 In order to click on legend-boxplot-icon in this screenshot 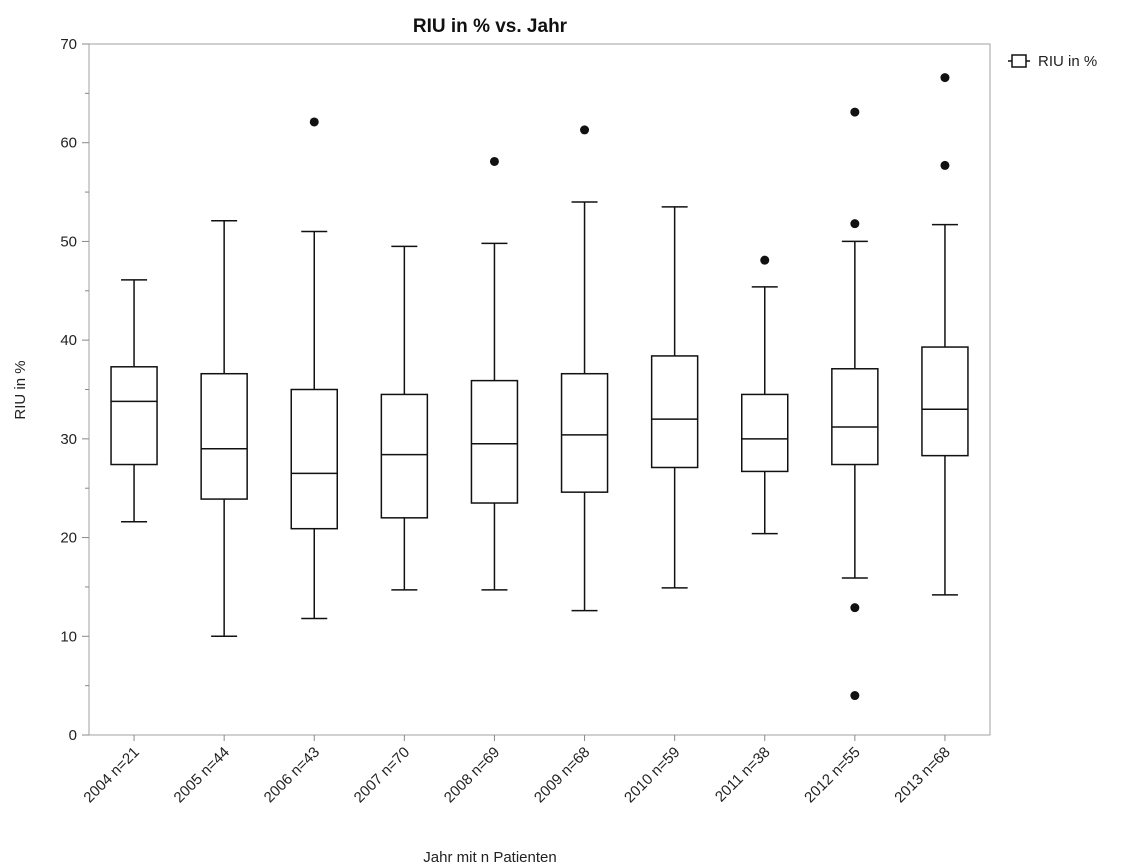, I will do `click(1019, 61)`.